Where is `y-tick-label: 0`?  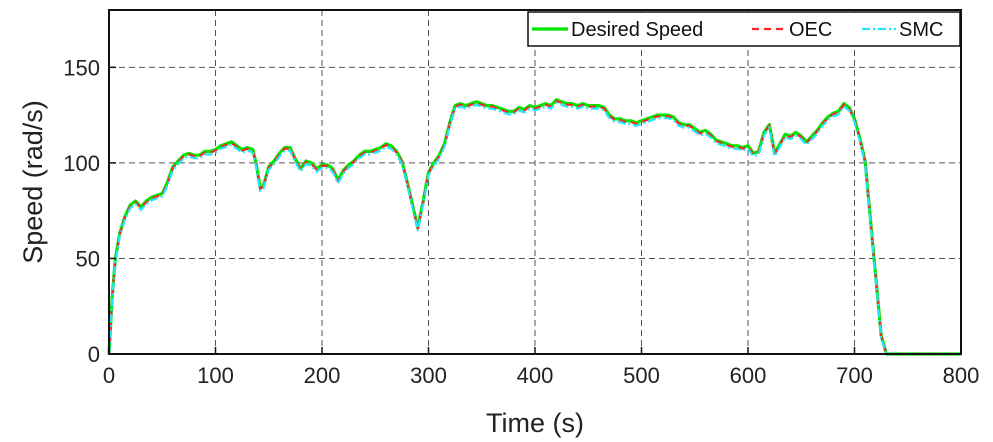 y-tick-label: 0 is located at coordinates (94, 354).